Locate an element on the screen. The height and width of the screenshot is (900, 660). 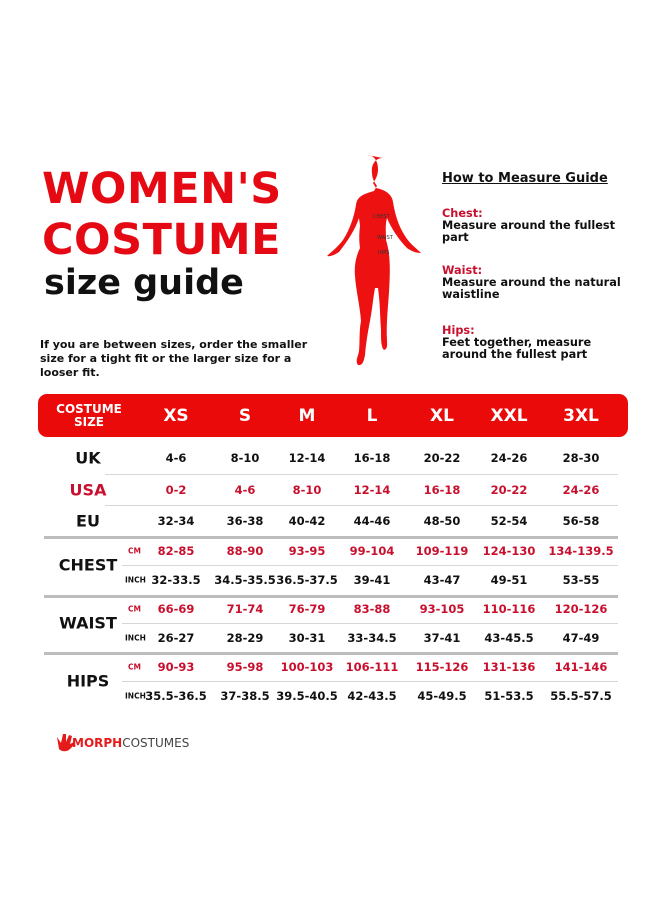
guide-chest-heading: Chest: is located at coordinates (462, 213).